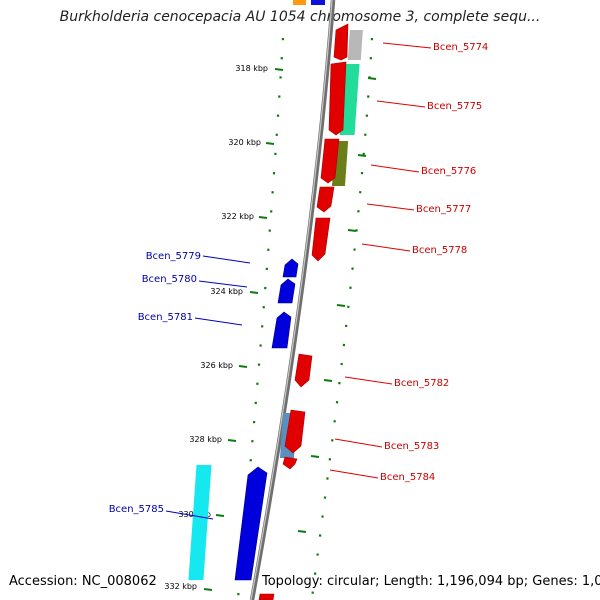 The height and width of the screenshot is (600, 600). Describe the element at coordinates (83, 581) in the screenshot. I see `accession-text: Accession: NC_008062` at that location.